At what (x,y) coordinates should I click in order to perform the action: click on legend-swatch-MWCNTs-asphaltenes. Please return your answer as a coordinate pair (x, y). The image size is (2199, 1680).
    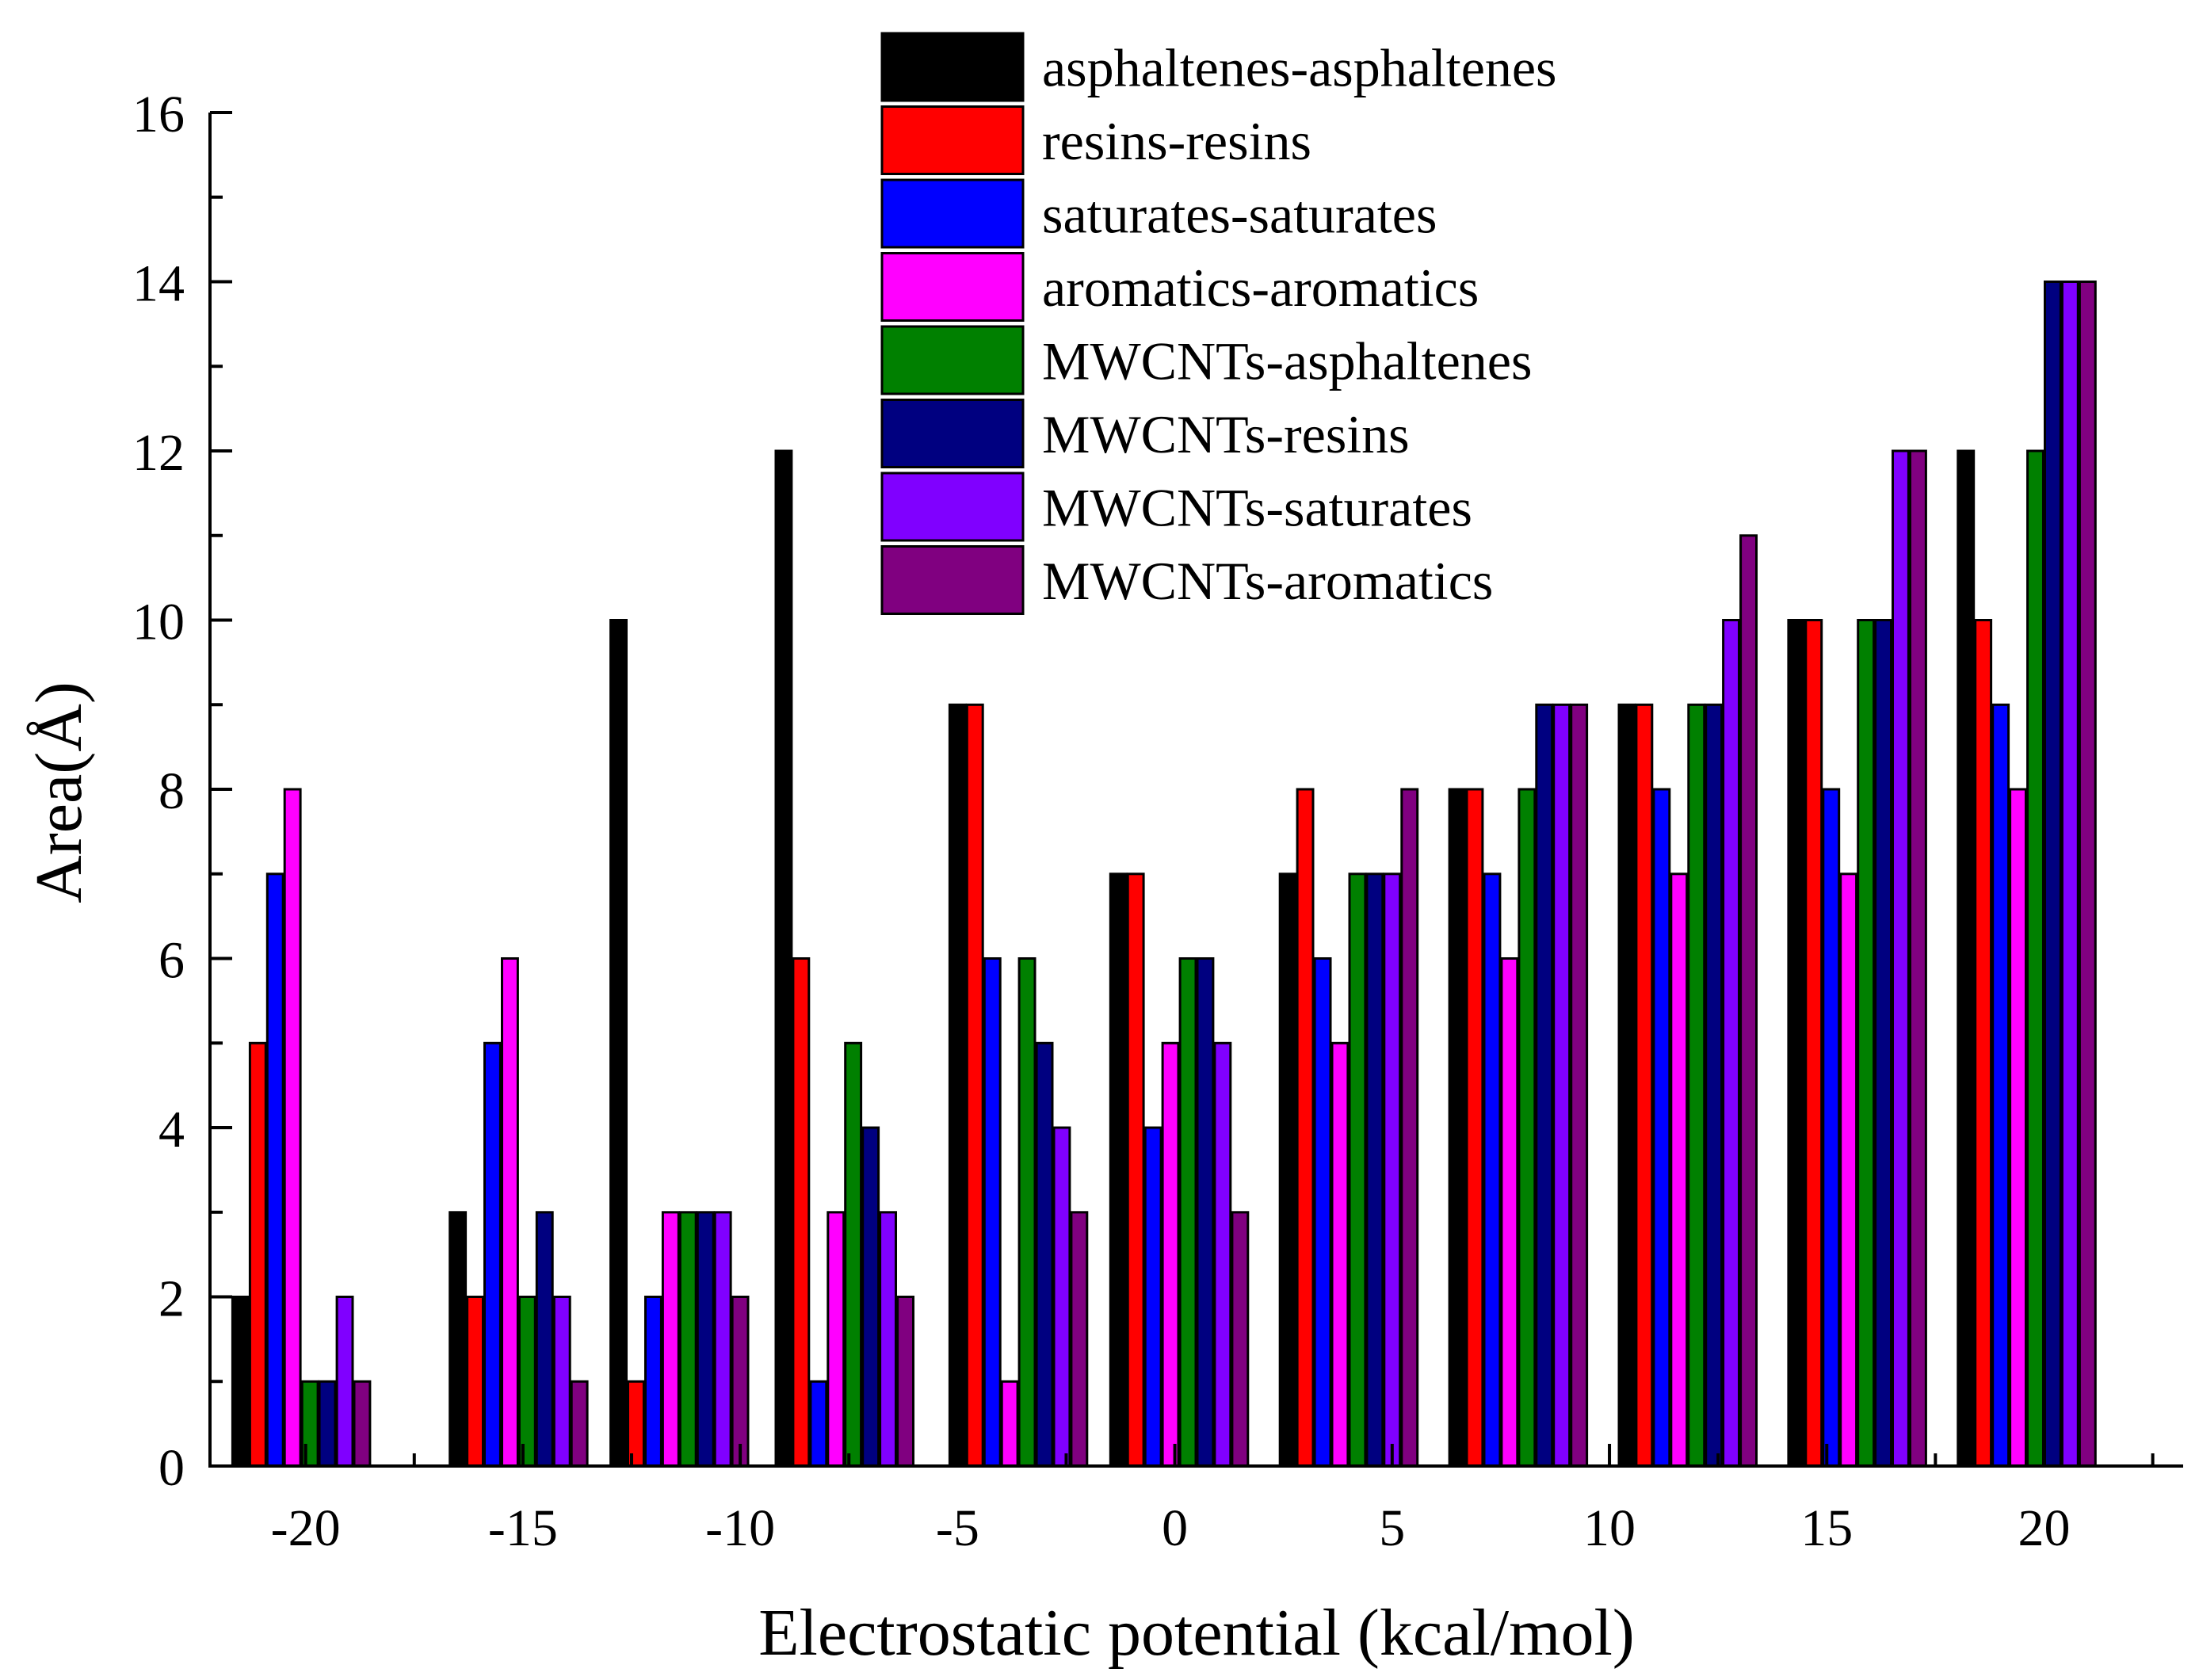
    Looking at the image, I should click on (952, 360).